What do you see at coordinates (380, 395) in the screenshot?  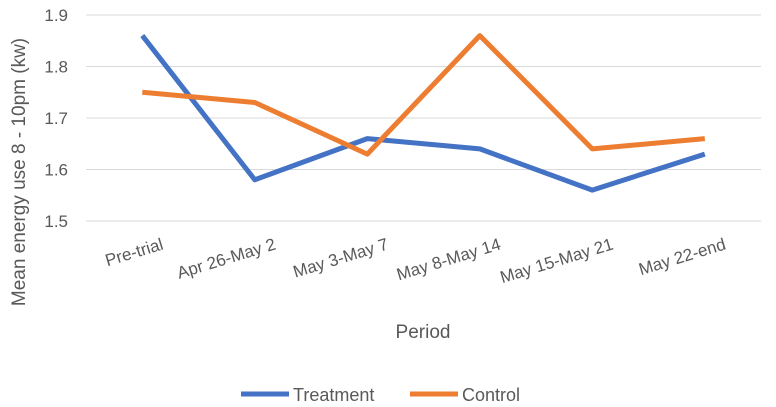 I see `legend: Treatment Control` at bounding box center [380, 395].